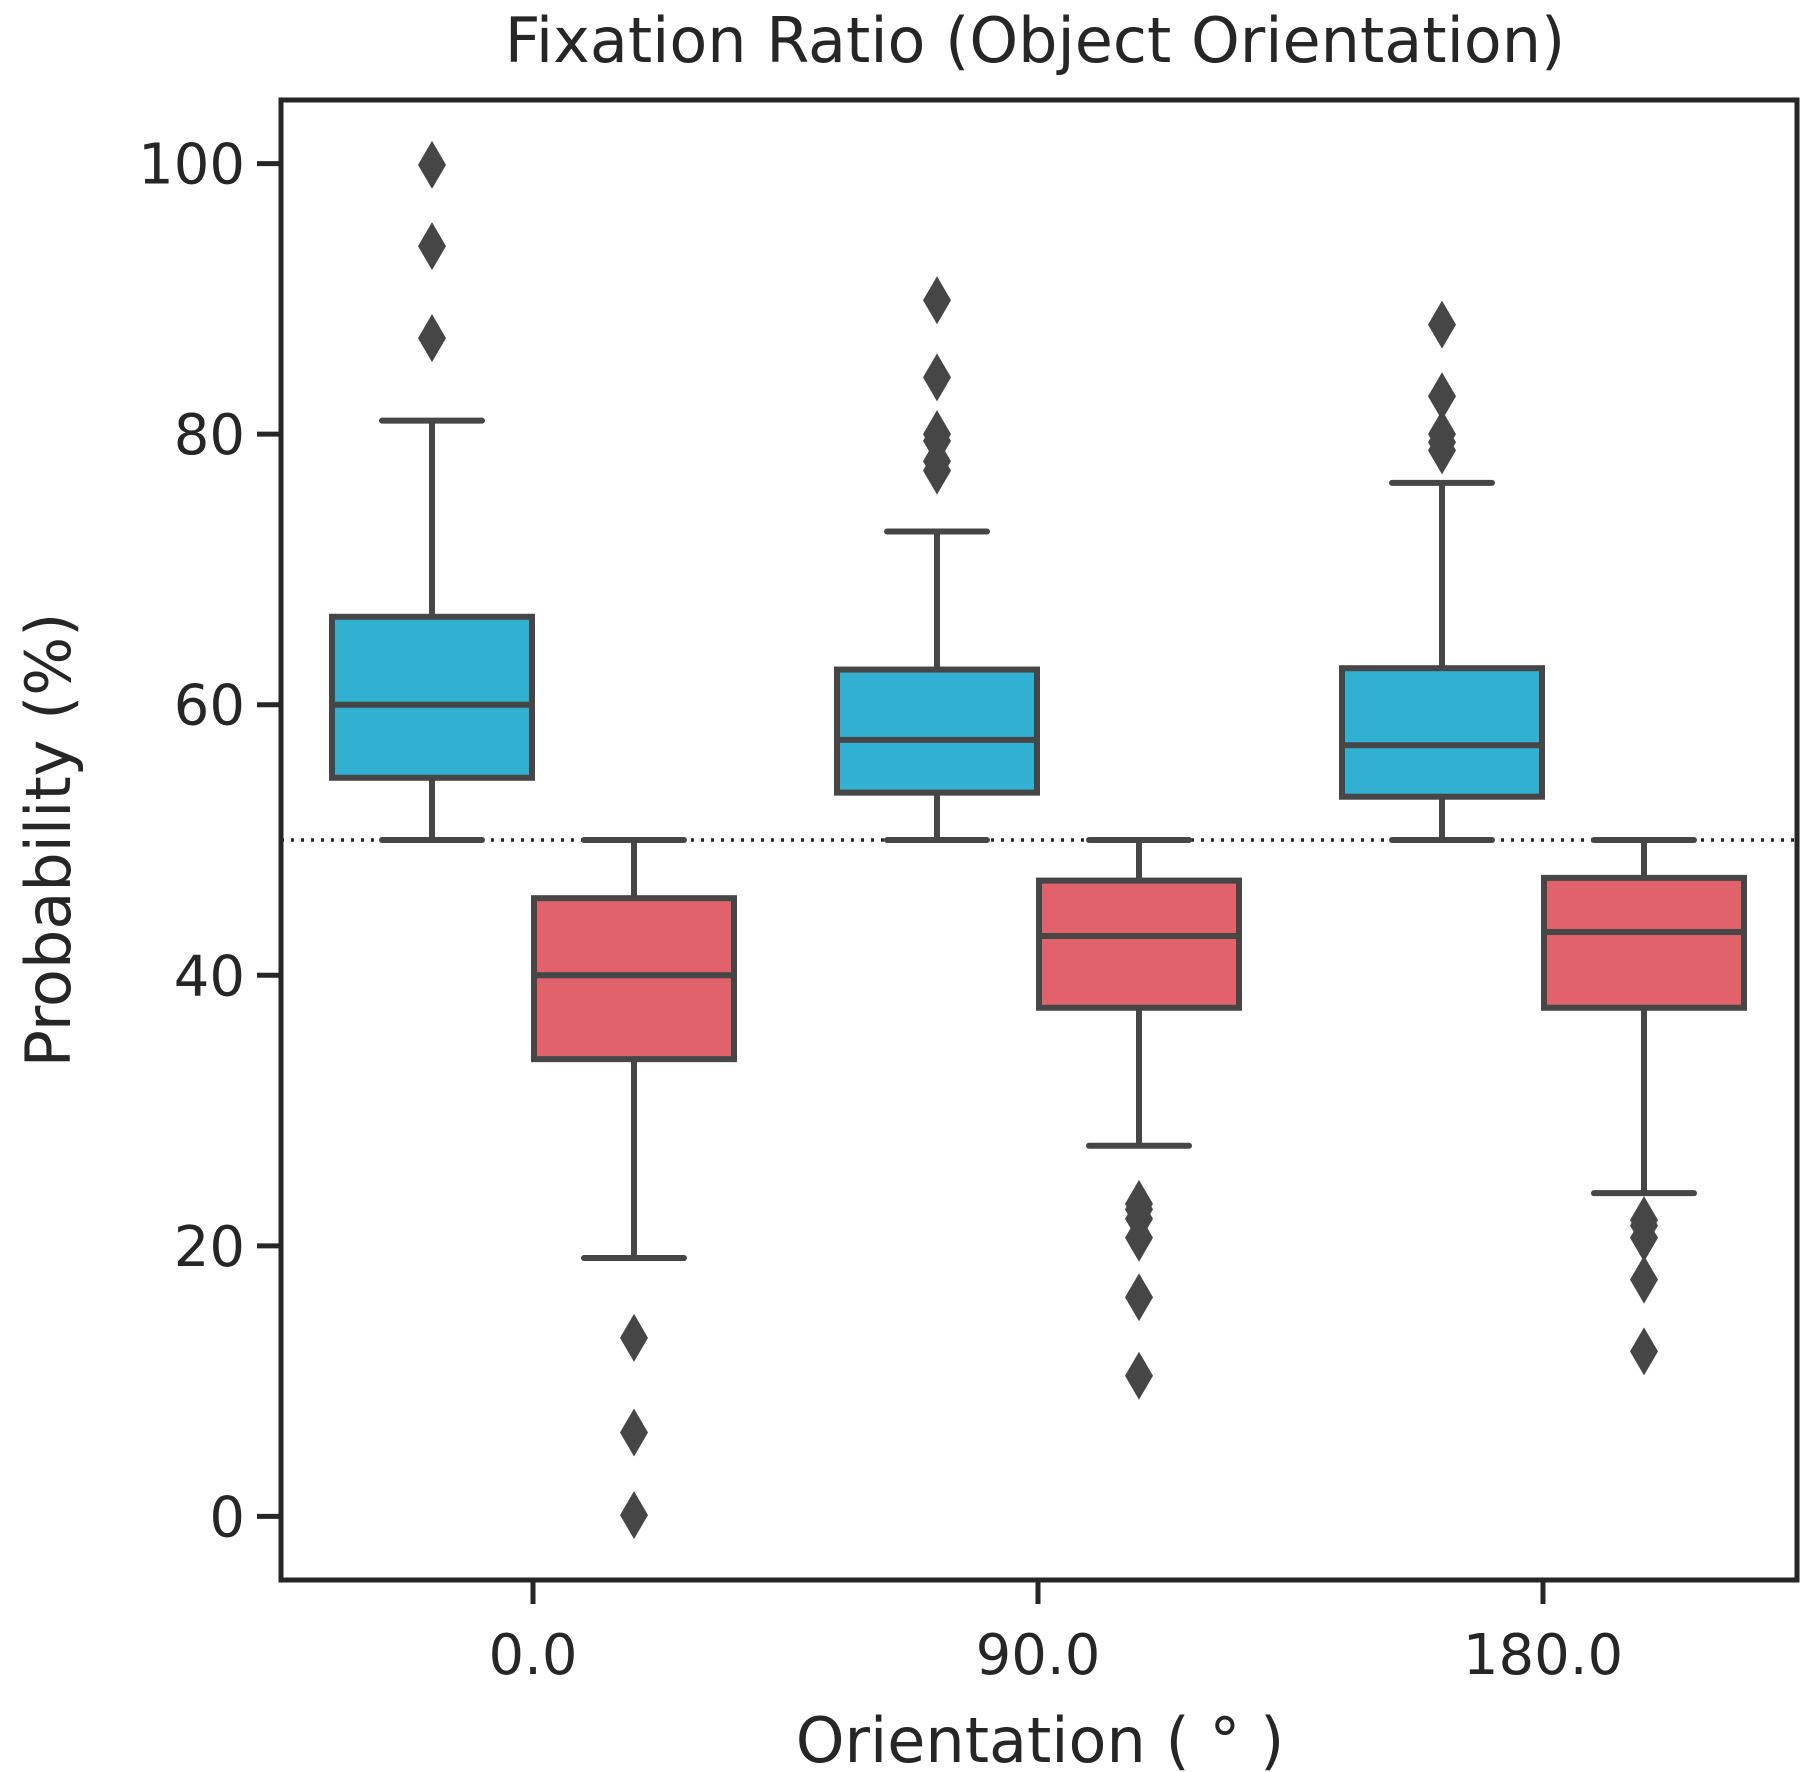 The width and height of the screenshot is (1811, 1772). Describe the element at coordinates (209, 706) in the screenshot. I see `y-tick-label: 60` at that location.